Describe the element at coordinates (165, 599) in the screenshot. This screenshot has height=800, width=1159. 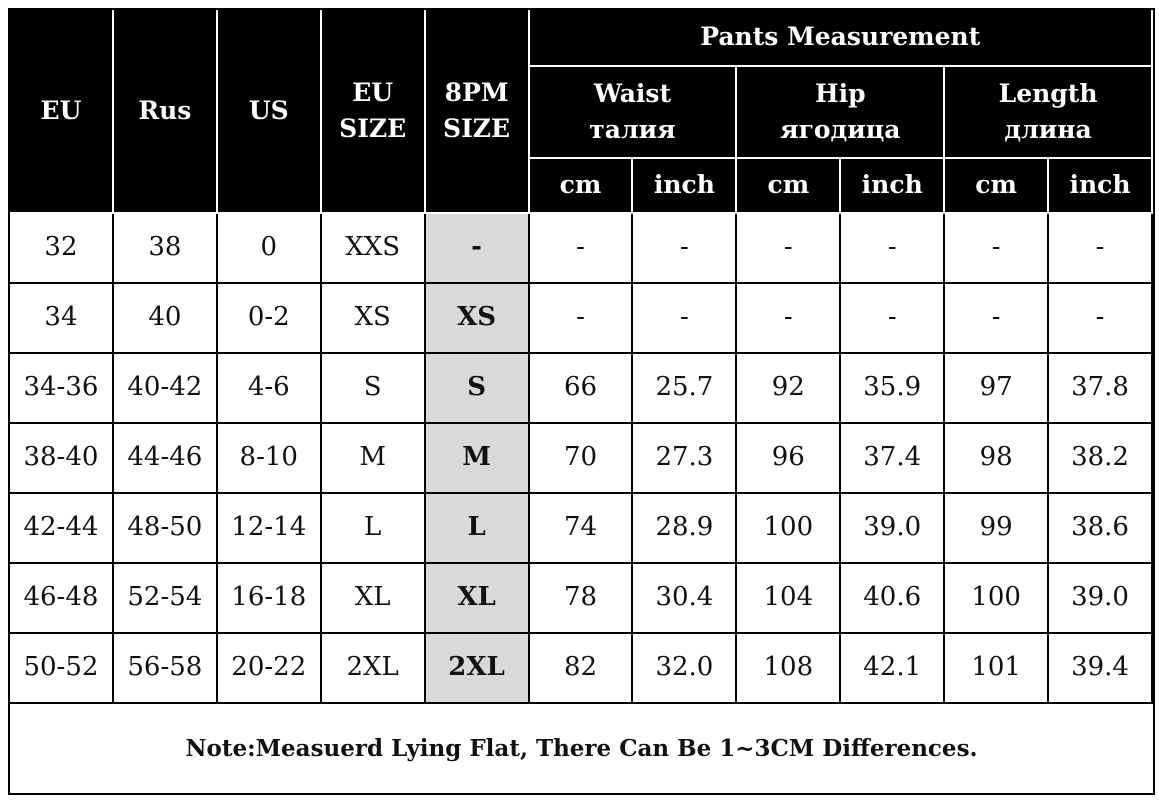
I see `data-cell: 52-54` at that location.